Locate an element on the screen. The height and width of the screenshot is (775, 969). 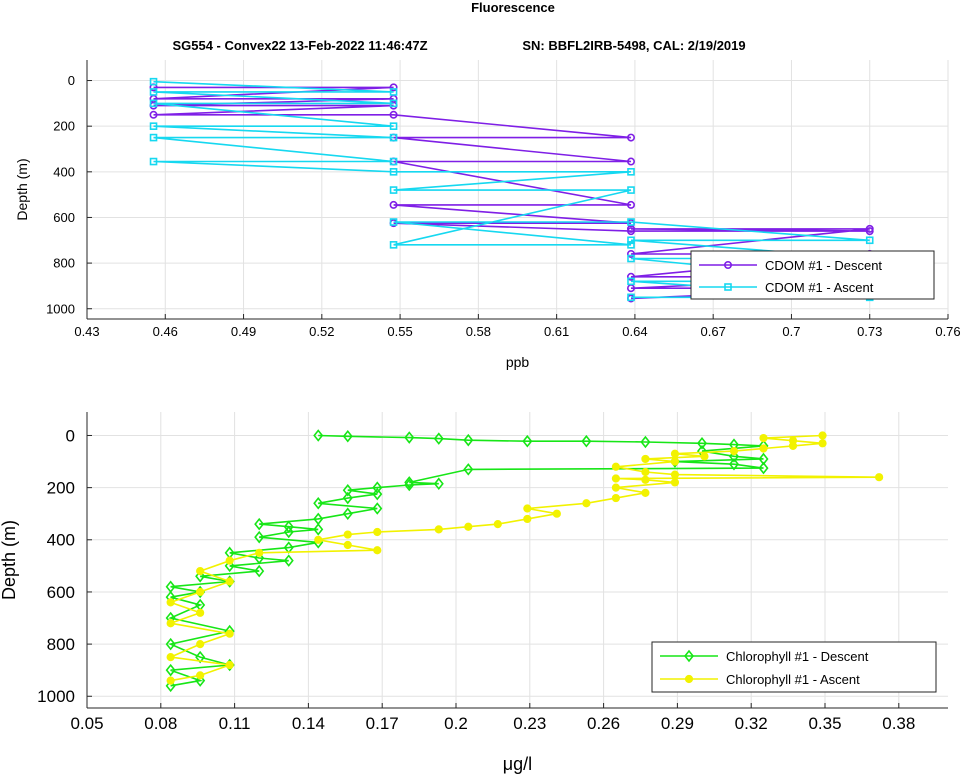
x-tick-label: 0.32 is located at coordinates (751, 723).